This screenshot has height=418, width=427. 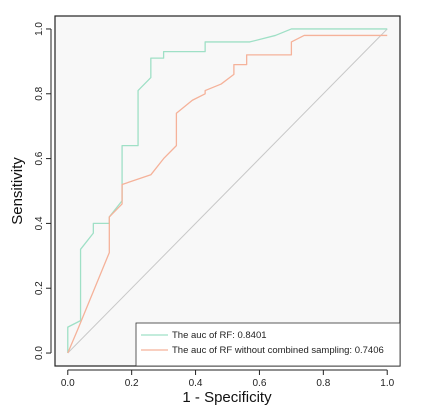 I want to click on x-tick-label: 1.0, so click(x=387, y=383).